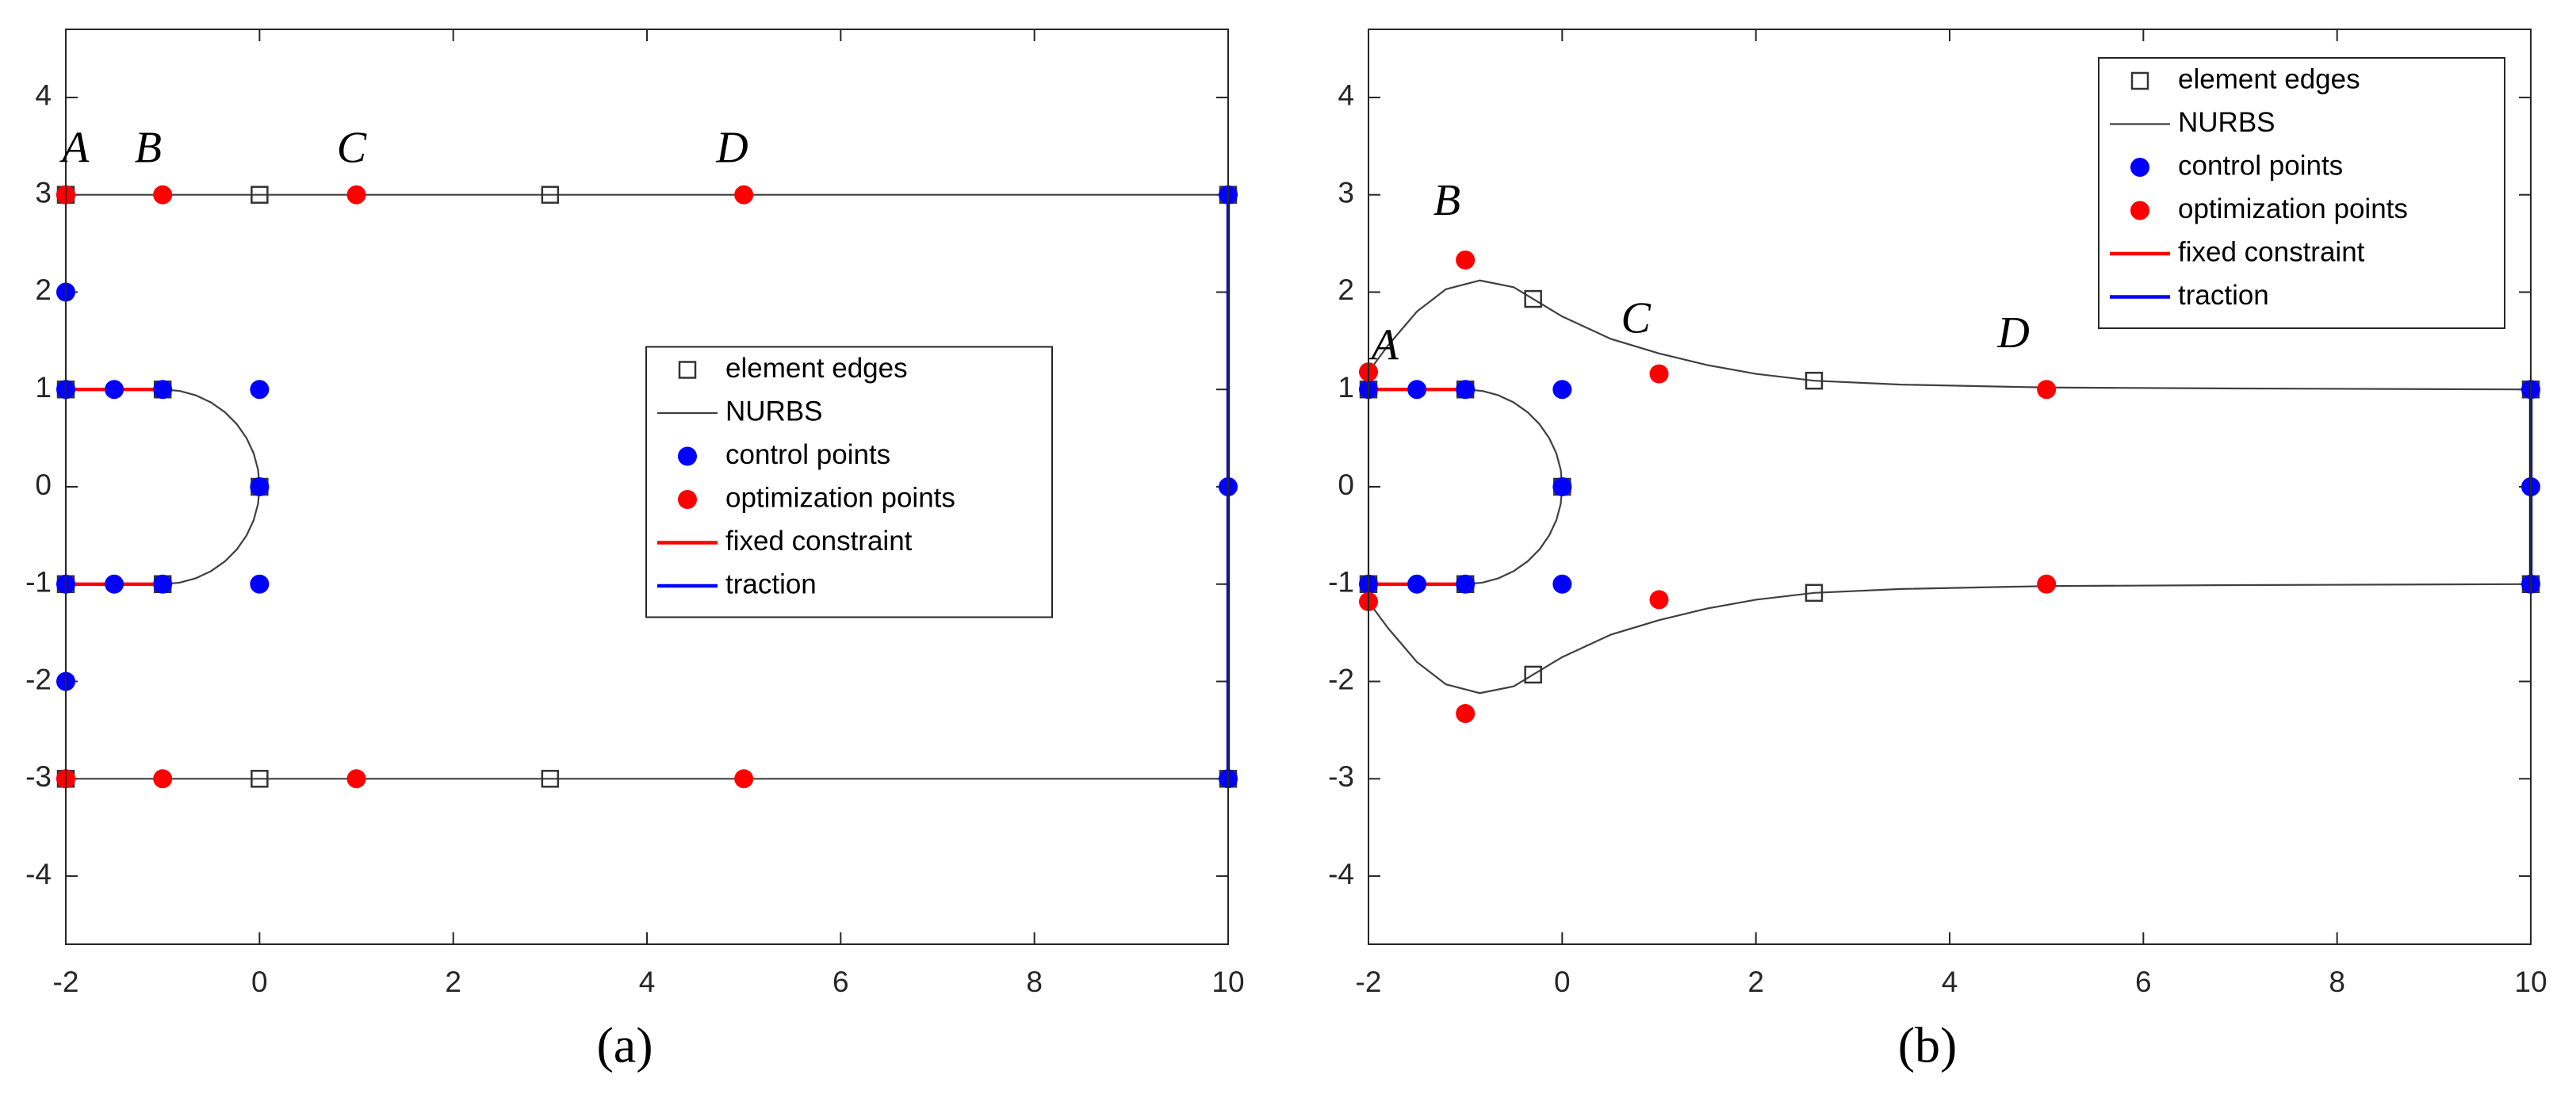 The image size is (2576, 1102). What do you see at coordinates (38, 776) in the screenshot?
I see `y-tick-label: -3` at bounding box center [38, 776].